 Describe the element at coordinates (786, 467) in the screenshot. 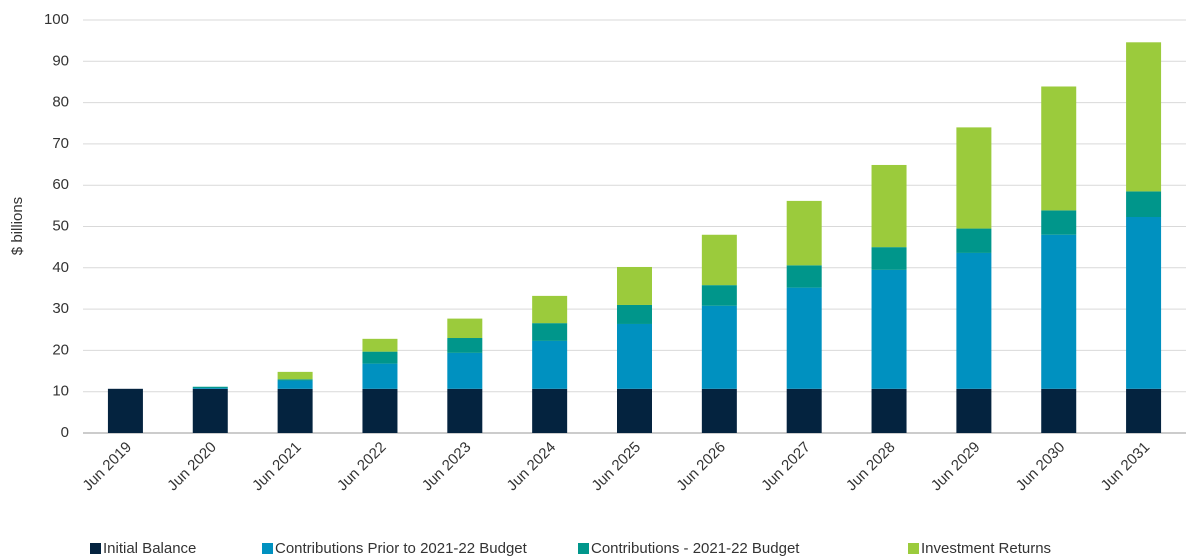

I see `x-tick-label: Jun 2027` at that location.